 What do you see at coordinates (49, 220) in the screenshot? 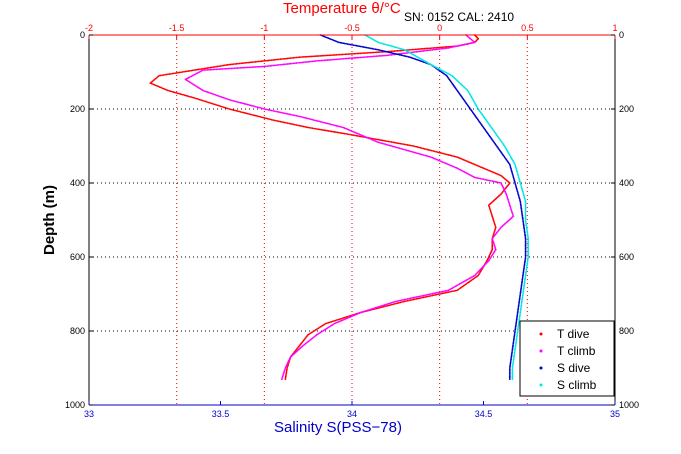
I see `y-axis-title: Depth (m)` at bounding box center [49, 220].